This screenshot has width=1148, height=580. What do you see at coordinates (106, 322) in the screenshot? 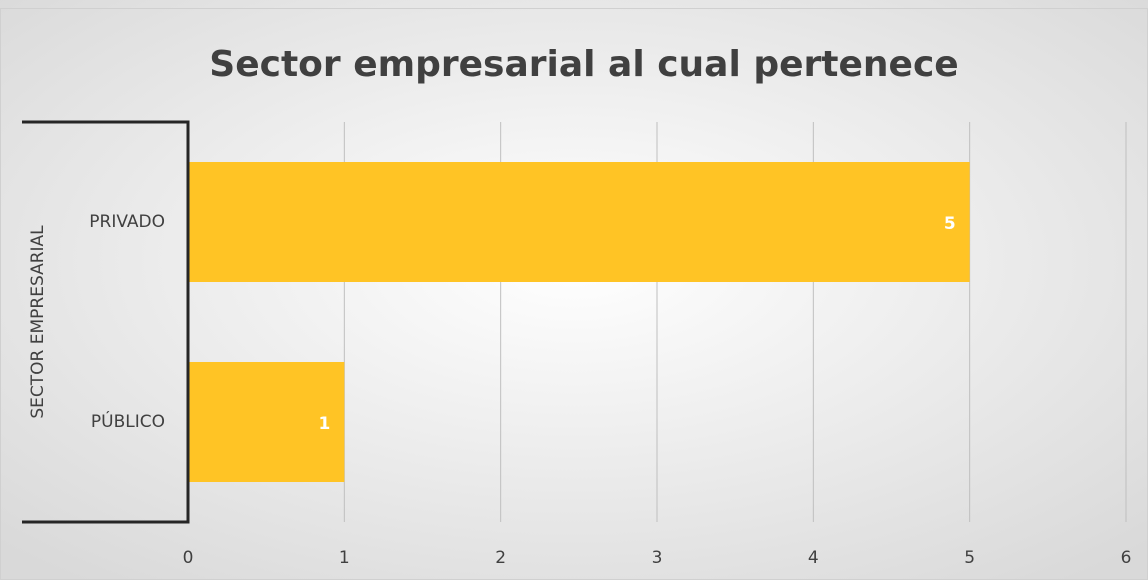
I see `category-axis` at bounding box center [106, 322].